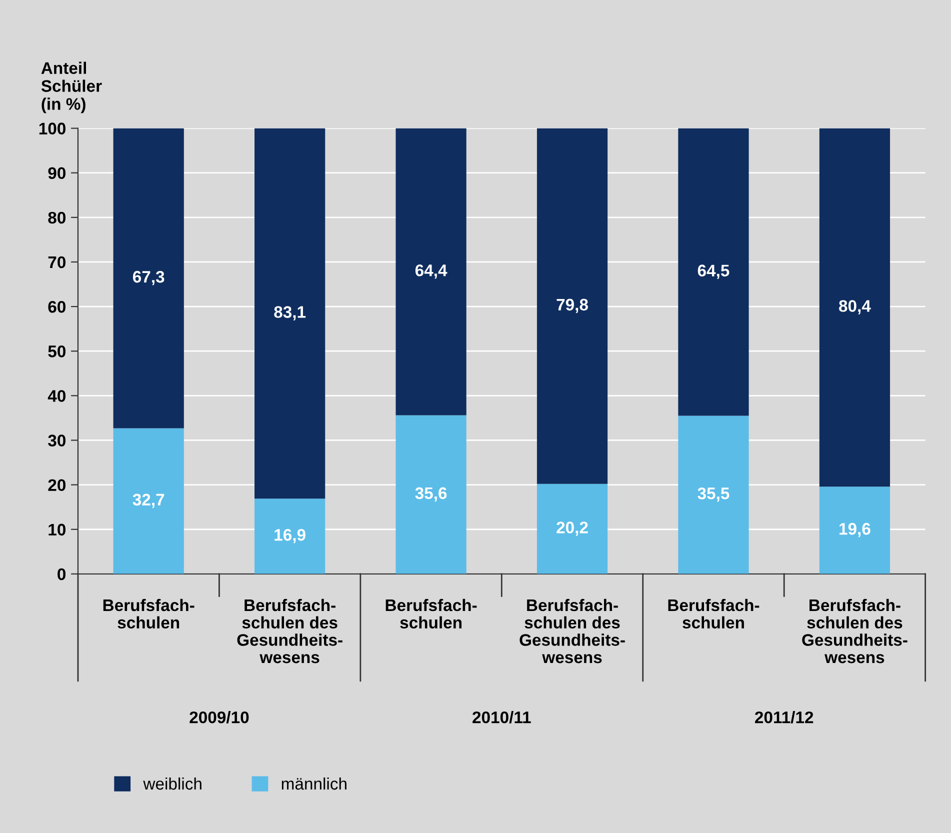  What do you see at coordinates (714, 271) in the screenshot?
I see `data-label: 64,5` at bounding box center [714, 271].